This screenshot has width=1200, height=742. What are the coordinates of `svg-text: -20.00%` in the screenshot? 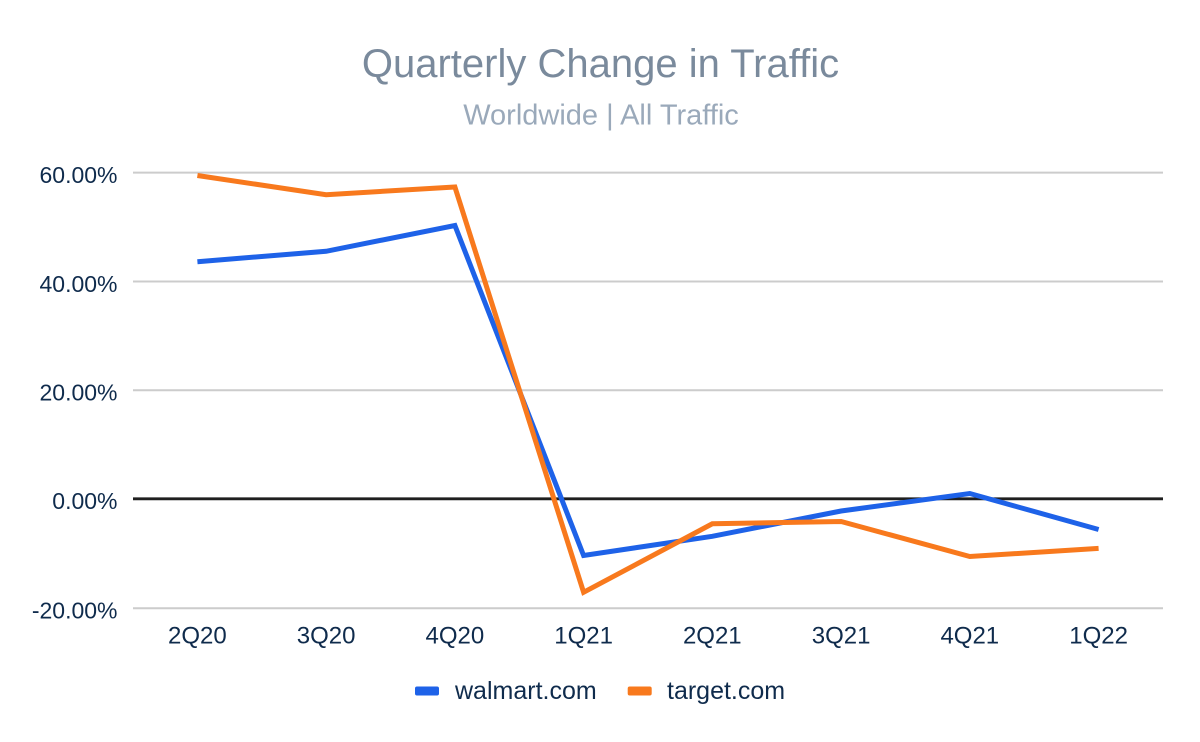 It's located at (75, 611).